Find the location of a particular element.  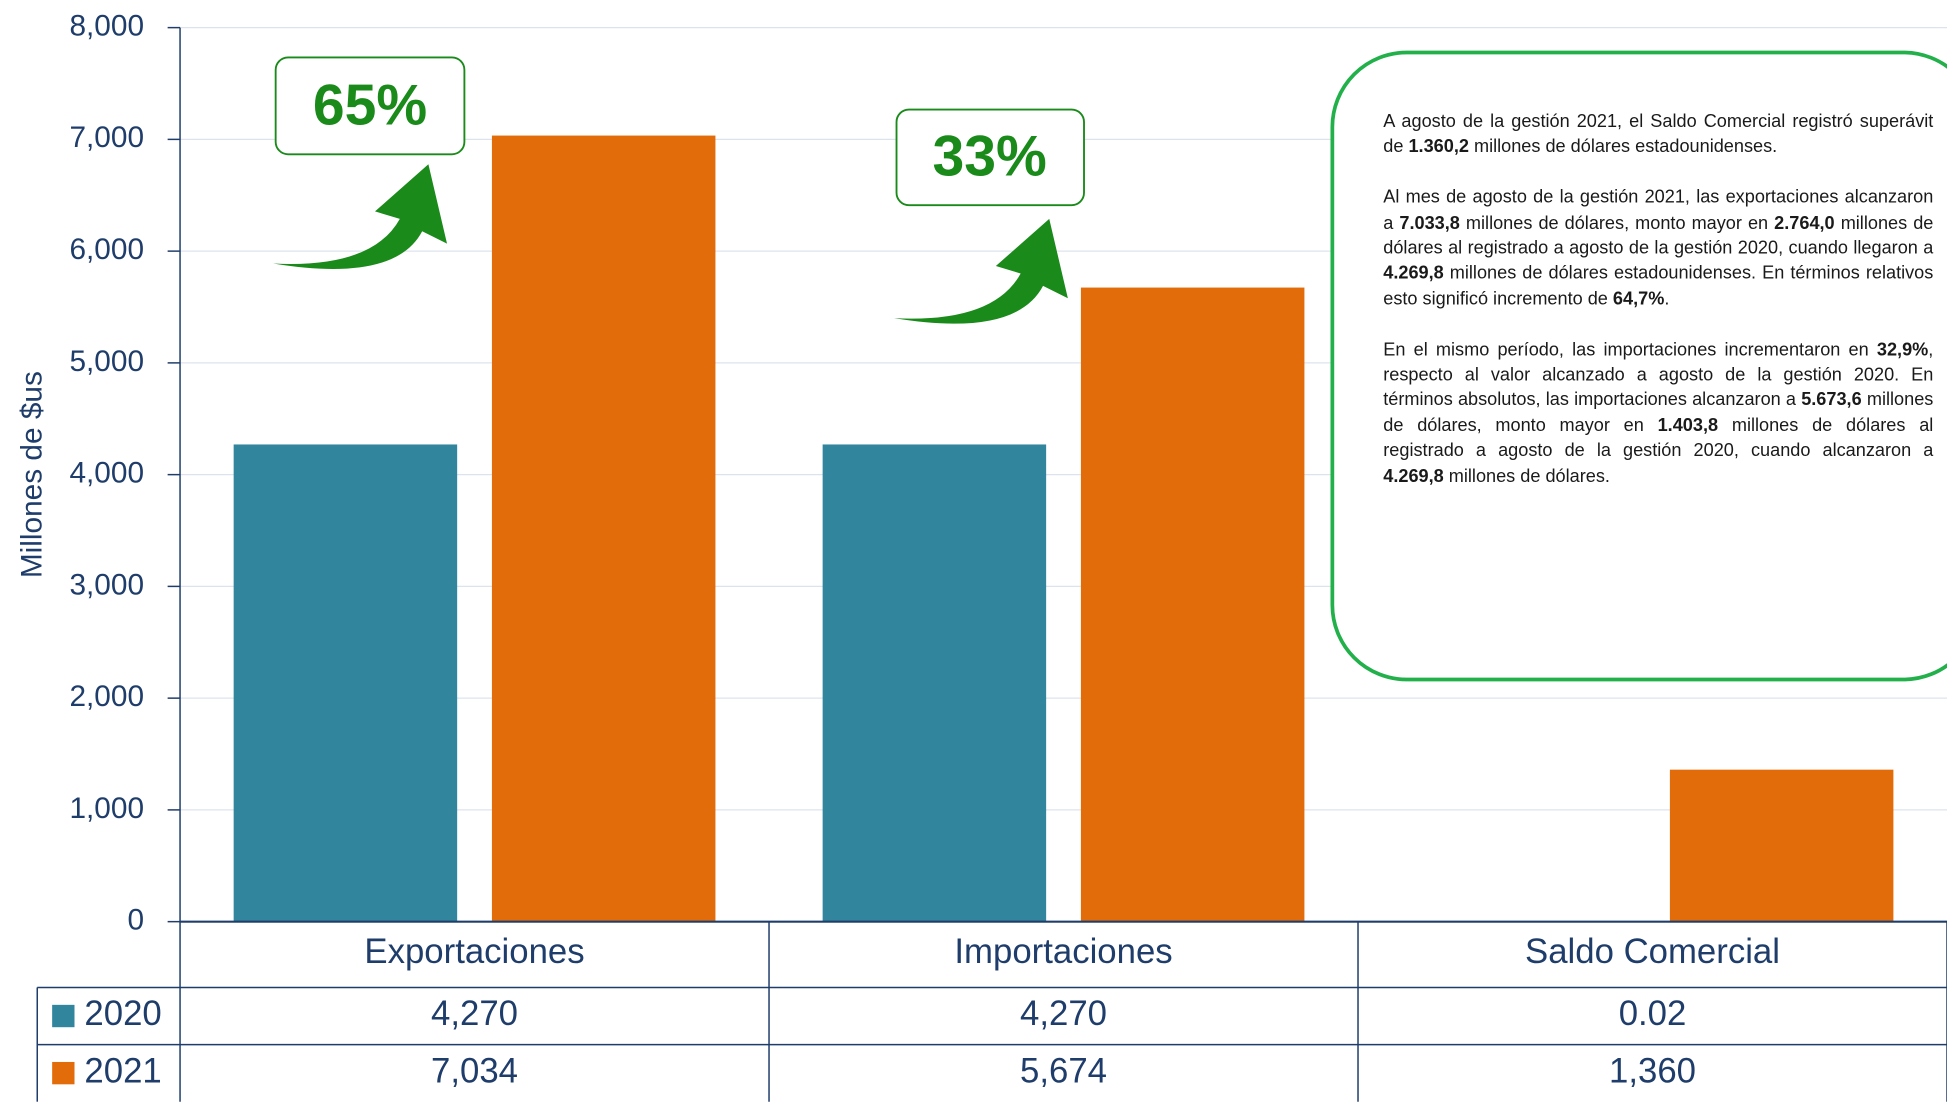

y-tick-label: 2,000 is located at coordinates (106, 696).